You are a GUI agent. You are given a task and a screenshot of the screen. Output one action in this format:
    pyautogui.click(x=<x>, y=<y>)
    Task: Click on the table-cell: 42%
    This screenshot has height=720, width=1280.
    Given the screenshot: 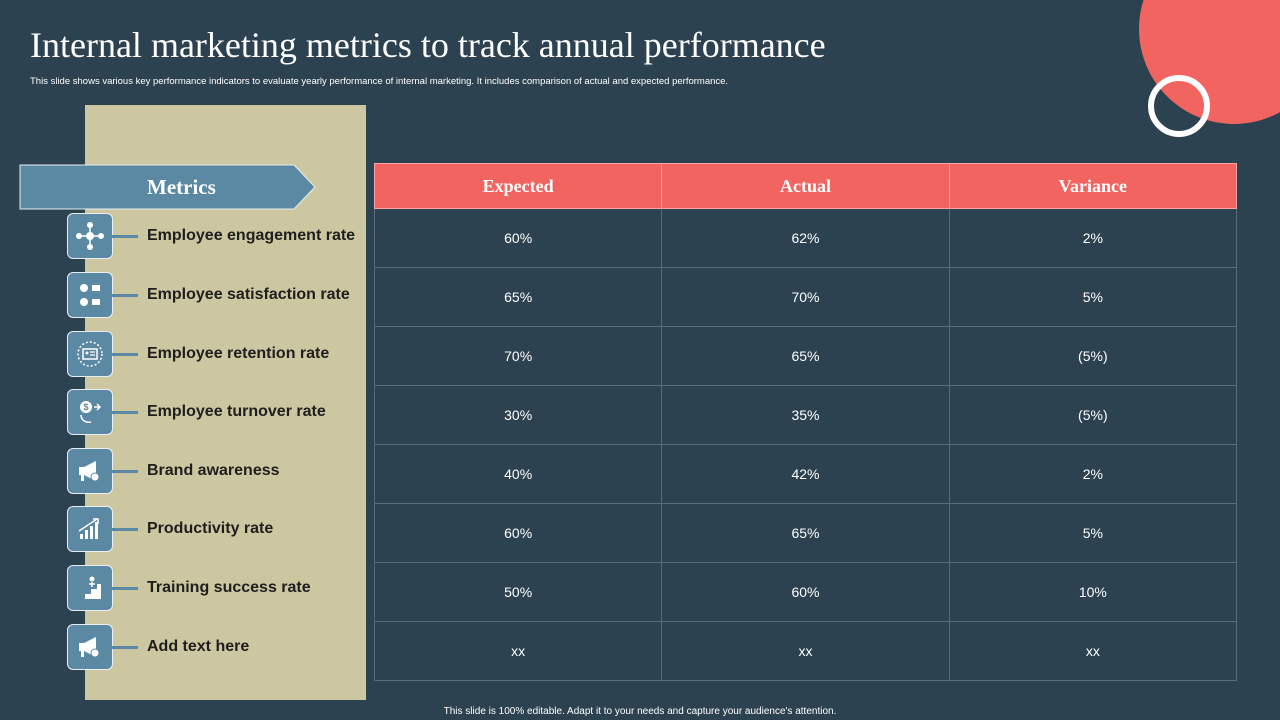 What is the action you would take?
    pyautogui.click(x=805, y=474)
    